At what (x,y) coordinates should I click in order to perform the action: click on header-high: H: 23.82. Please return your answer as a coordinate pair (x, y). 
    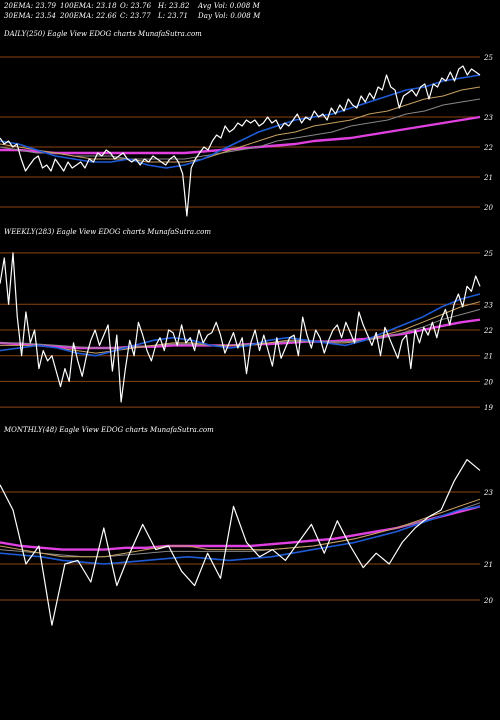
    Looking at the image, I should click on (174, 6).